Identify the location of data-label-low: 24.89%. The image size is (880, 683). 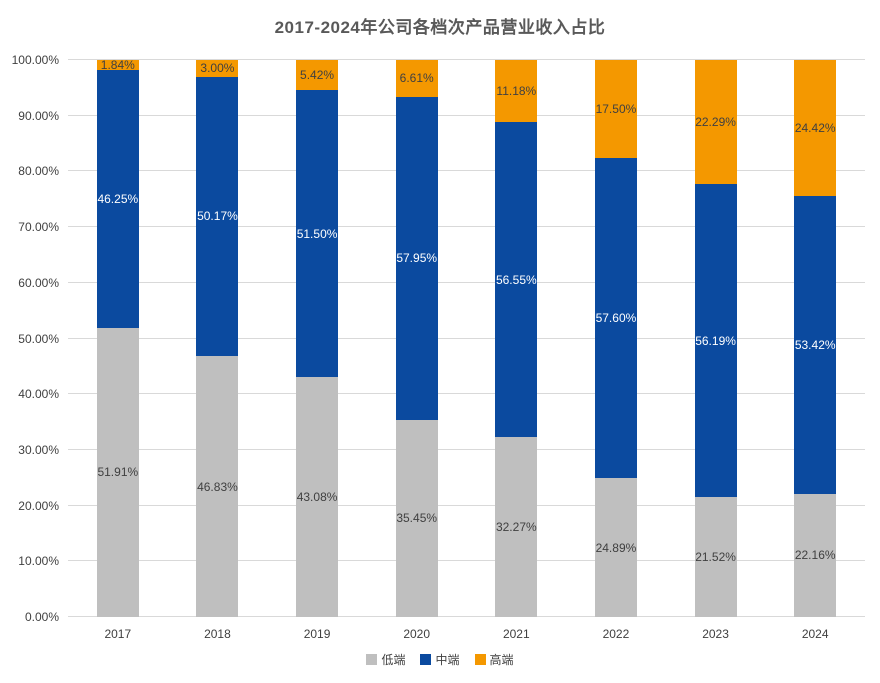
(616, 547).